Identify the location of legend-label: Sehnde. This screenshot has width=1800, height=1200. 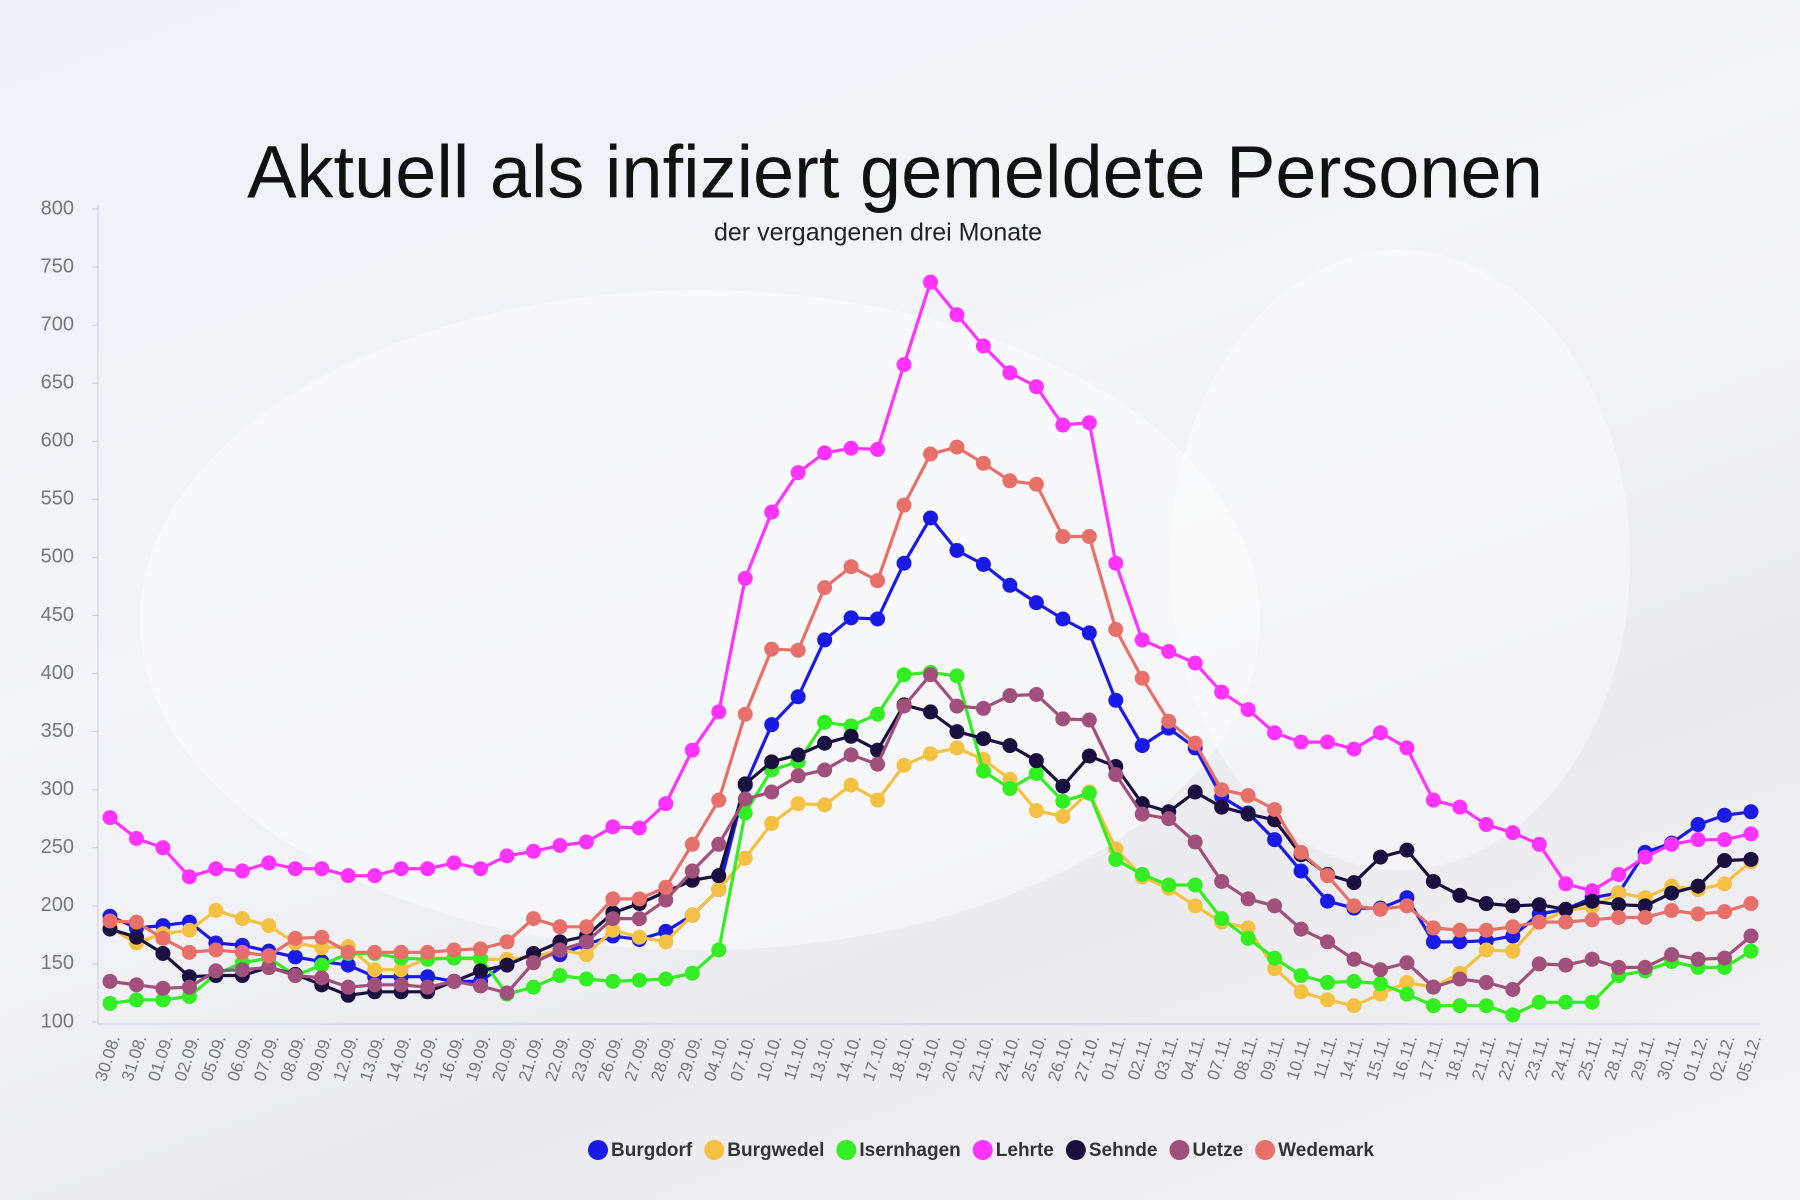
(1123, 1150).